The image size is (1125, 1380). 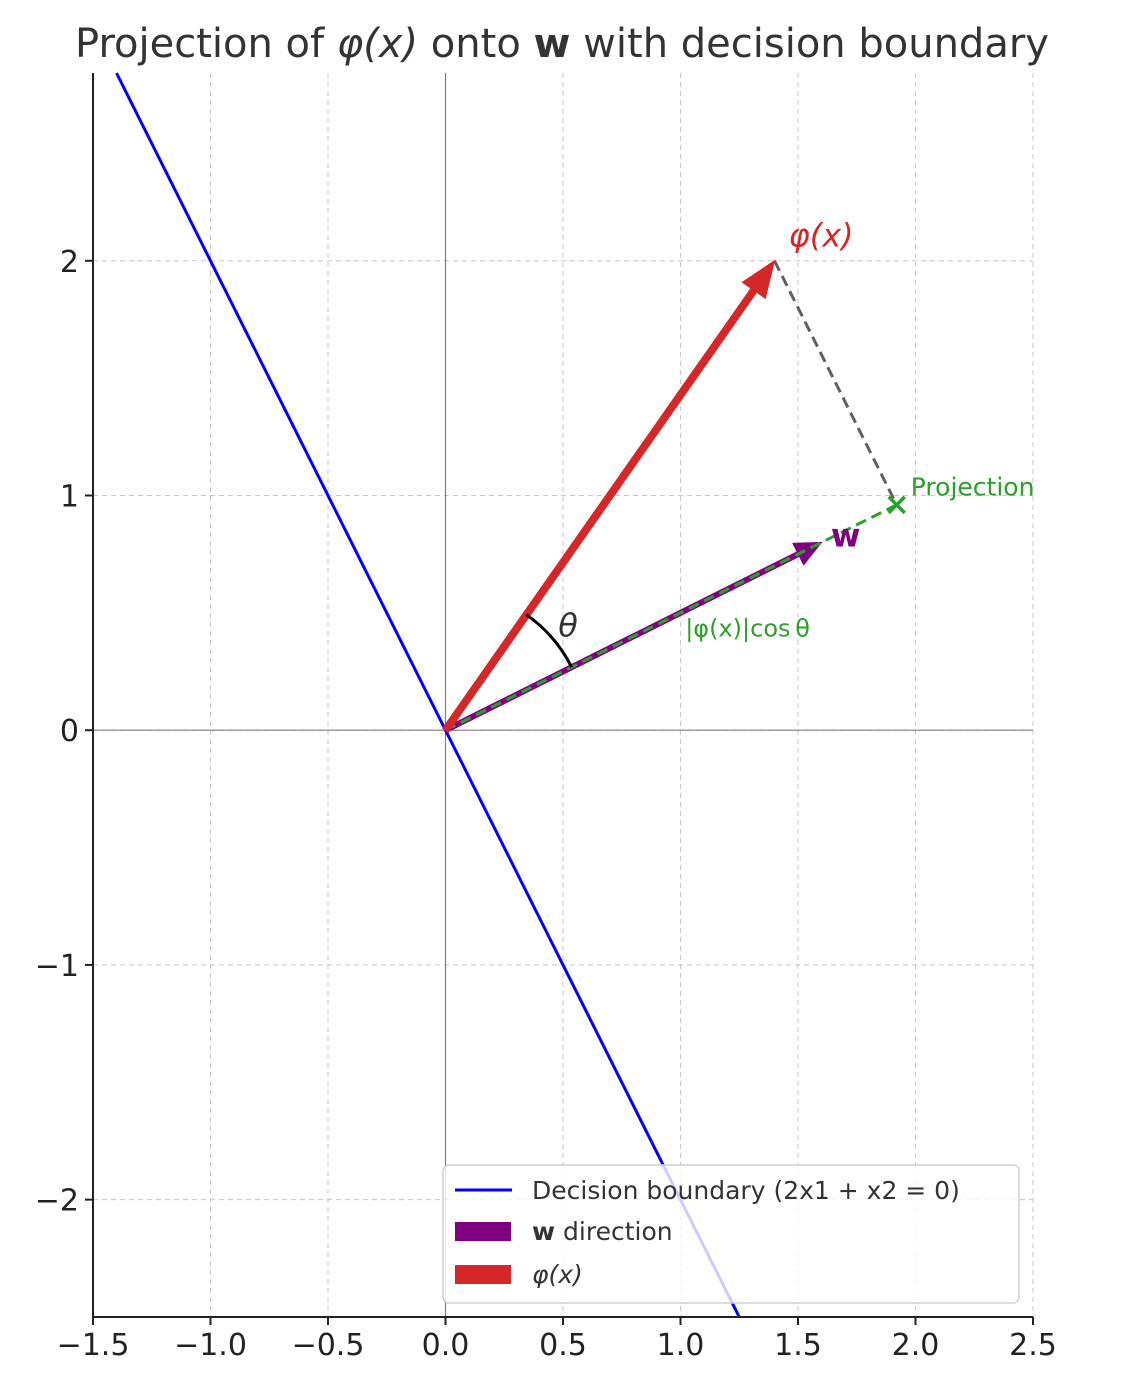 I want to click on x-tick-label: 1.5, so click(x=798, y=1345).